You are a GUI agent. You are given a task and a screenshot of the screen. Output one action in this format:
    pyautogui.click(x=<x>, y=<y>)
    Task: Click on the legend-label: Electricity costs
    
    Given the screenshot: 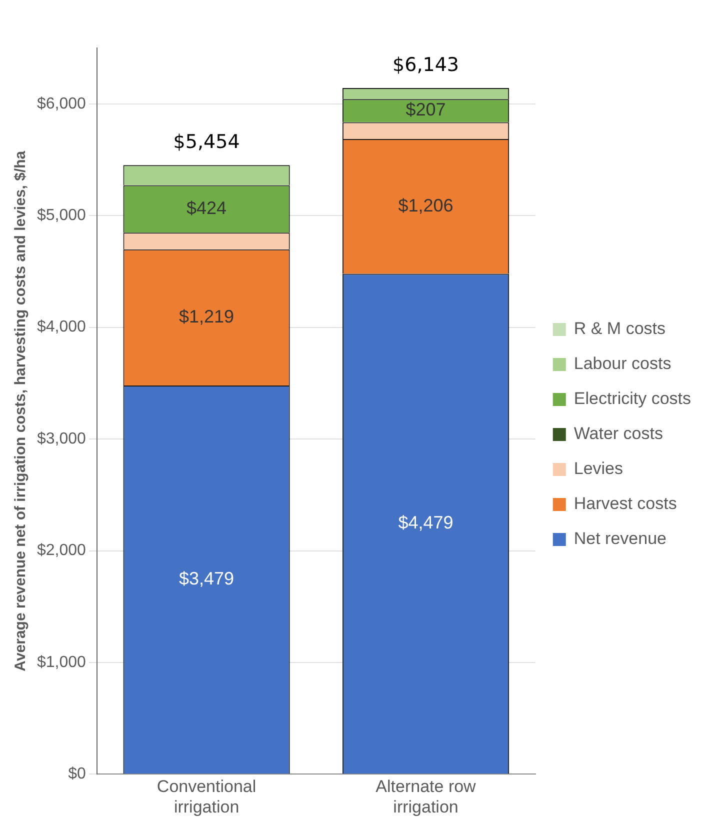 What is the action you would take?
    pyautogui.click(x=633, y=398)
    